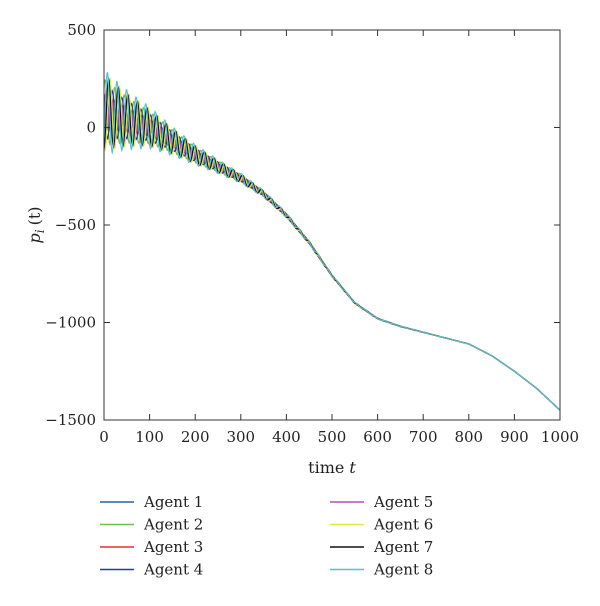  What do you see at coordinates (403, 547) in the screenshot?
I see `legend-label-agent-7: Agent 7` at bounding box center [403, 547].